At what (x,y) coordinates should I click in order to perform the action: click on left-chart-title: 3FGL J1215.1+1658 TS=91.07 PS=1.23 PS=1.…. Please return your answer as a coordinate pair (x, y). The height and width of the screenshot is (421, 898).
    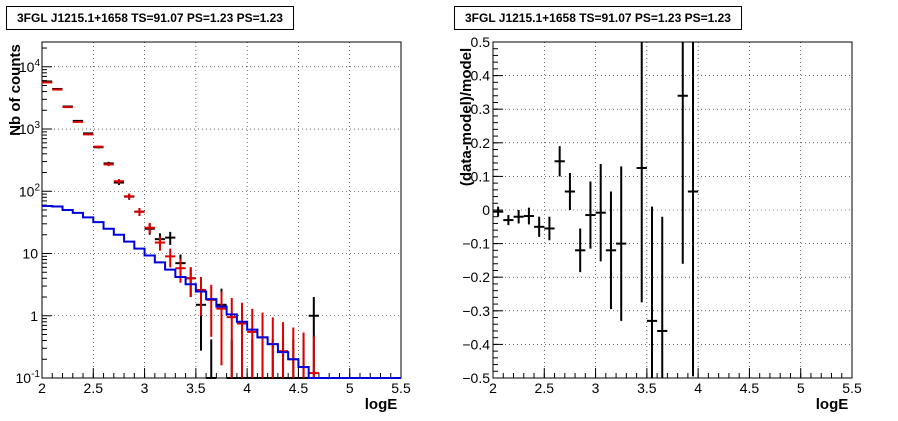
    Looking at the image, I should click on (150, 18).